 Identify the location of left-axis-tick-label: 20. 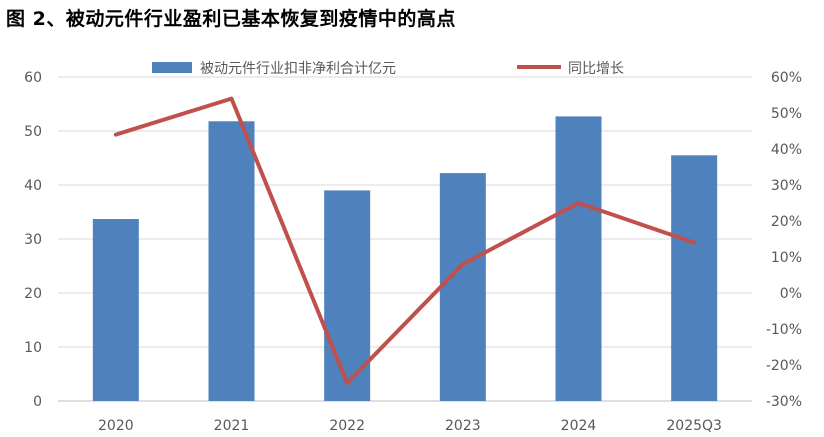
(33, 294).